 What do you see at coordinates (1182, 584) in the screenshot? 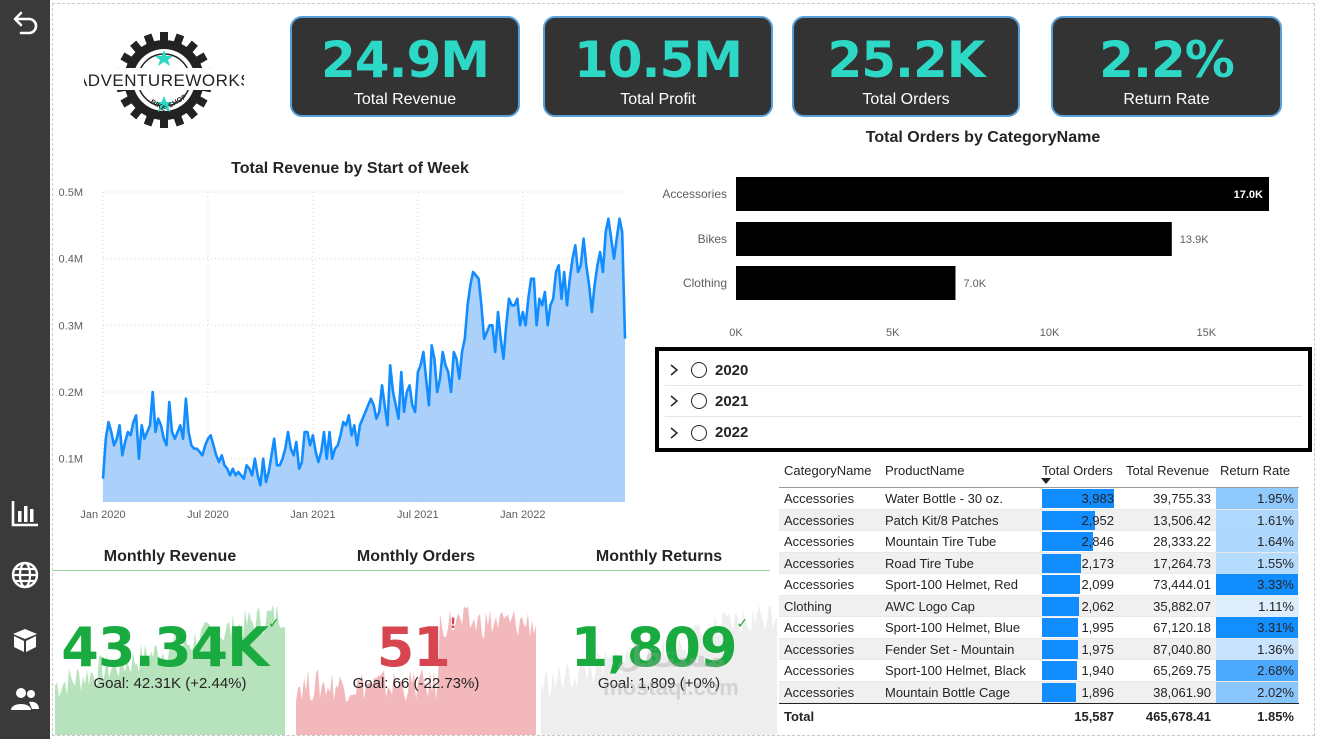
I see `cell-revenue: 73,444.01` at bounding box center [1182, 584].